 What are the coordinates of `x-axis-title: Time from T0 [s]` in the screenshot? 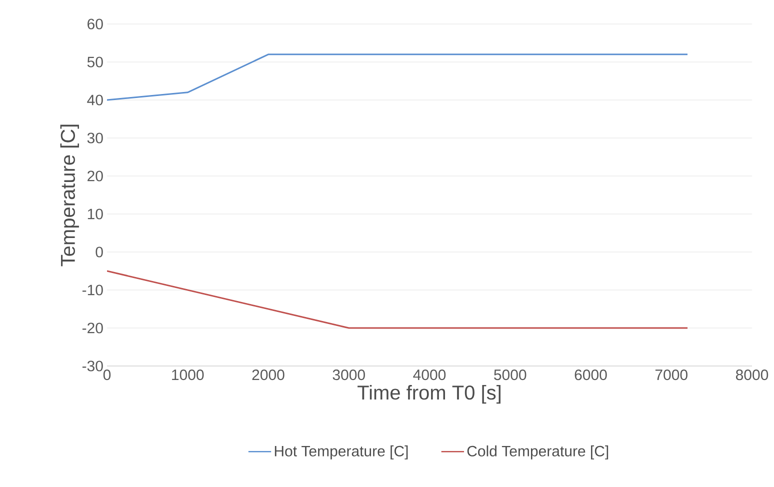 It's located at (429, 394).